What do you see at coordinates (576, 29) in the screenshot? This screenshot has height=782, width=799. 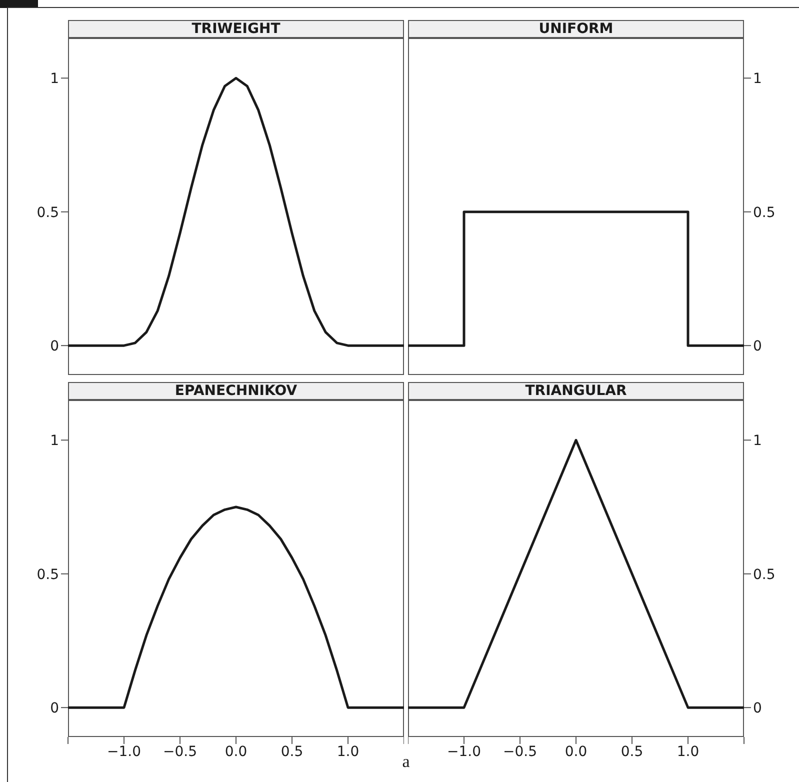 I see `chart-title: UNIFORM` at bounding box center [576, 29].